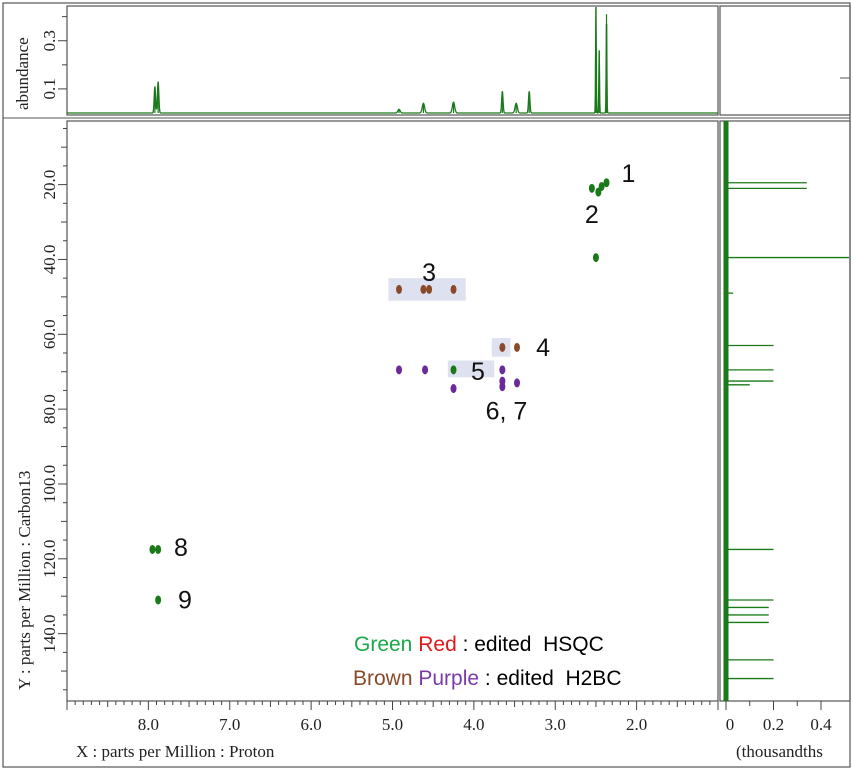 This screenshot has height=772, width=853. I want to click on peak-label: 4, so click(543, 348).